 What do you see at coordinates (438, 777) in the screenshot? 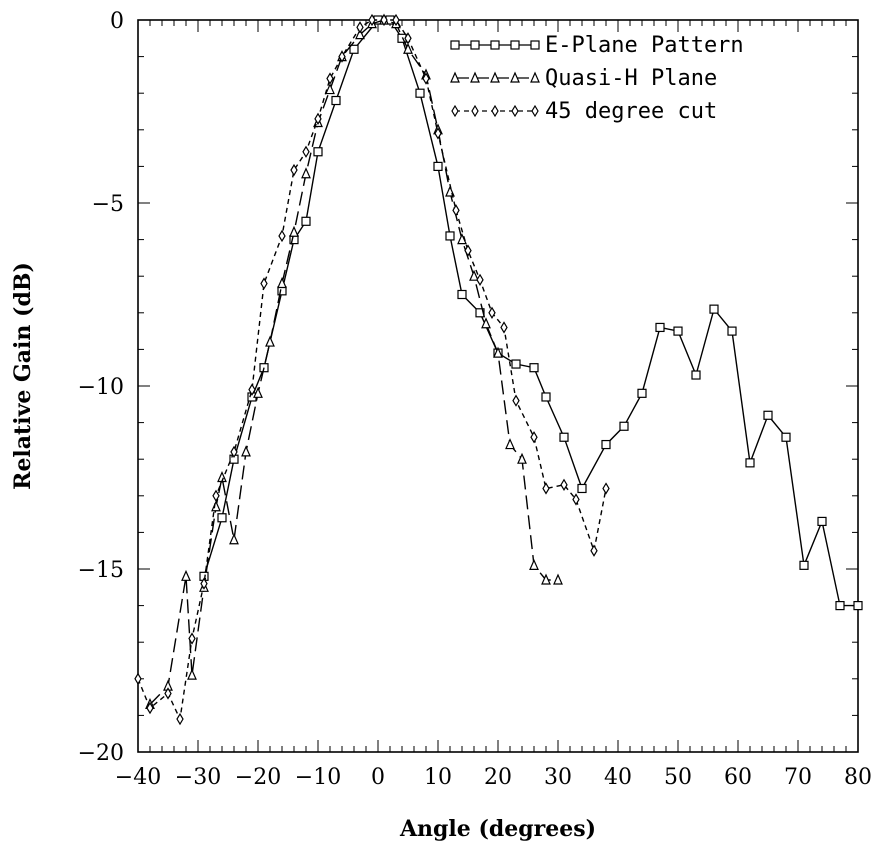
I see `x-tick-label: 10` at bounding box center [438, 777].